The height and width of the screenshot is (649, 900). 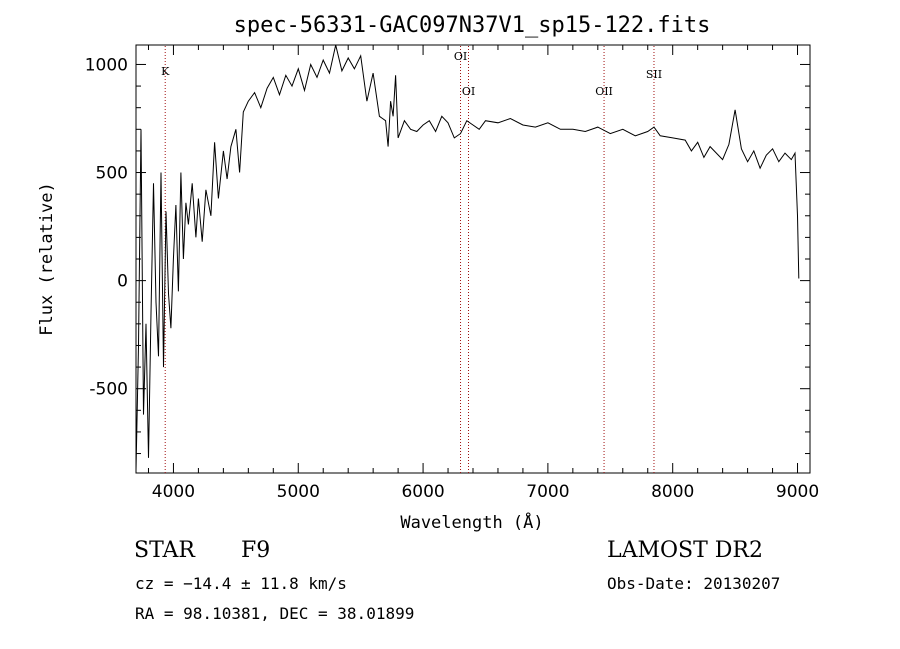 What do you see at coordinates (164, 550) in the screenshot?
I see `object-type: STAR` at bounding box center [164, 550].